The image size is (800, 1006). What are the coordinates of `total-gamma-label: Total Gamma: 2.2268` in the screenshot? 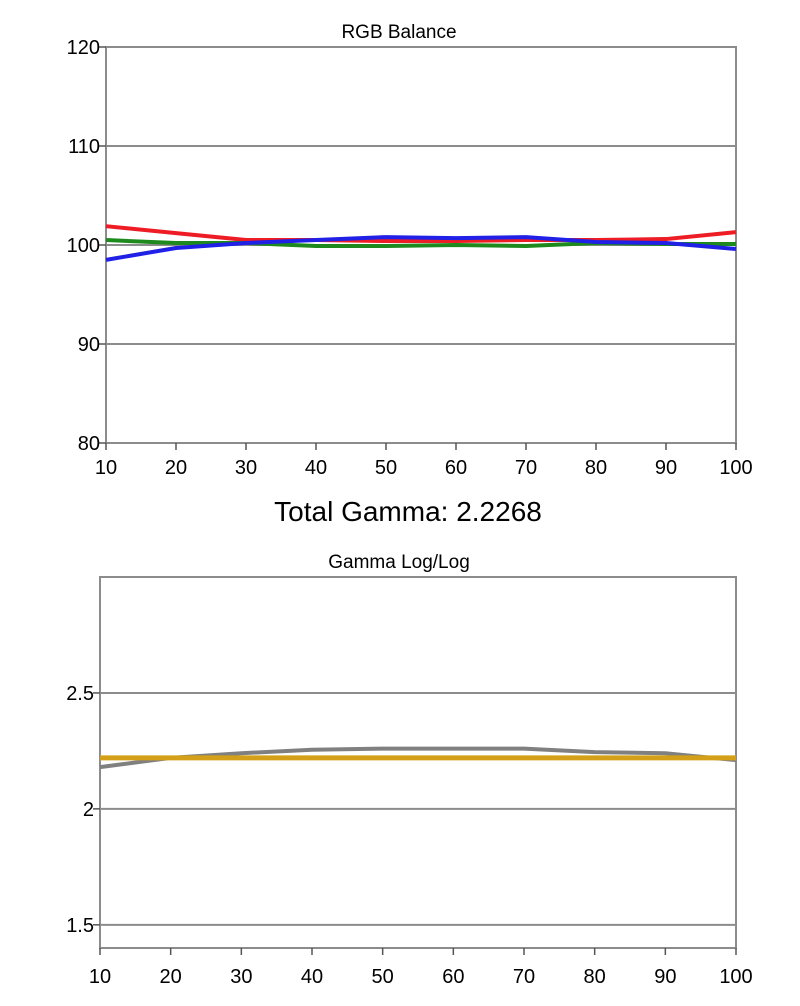 It's located at (408, 511).